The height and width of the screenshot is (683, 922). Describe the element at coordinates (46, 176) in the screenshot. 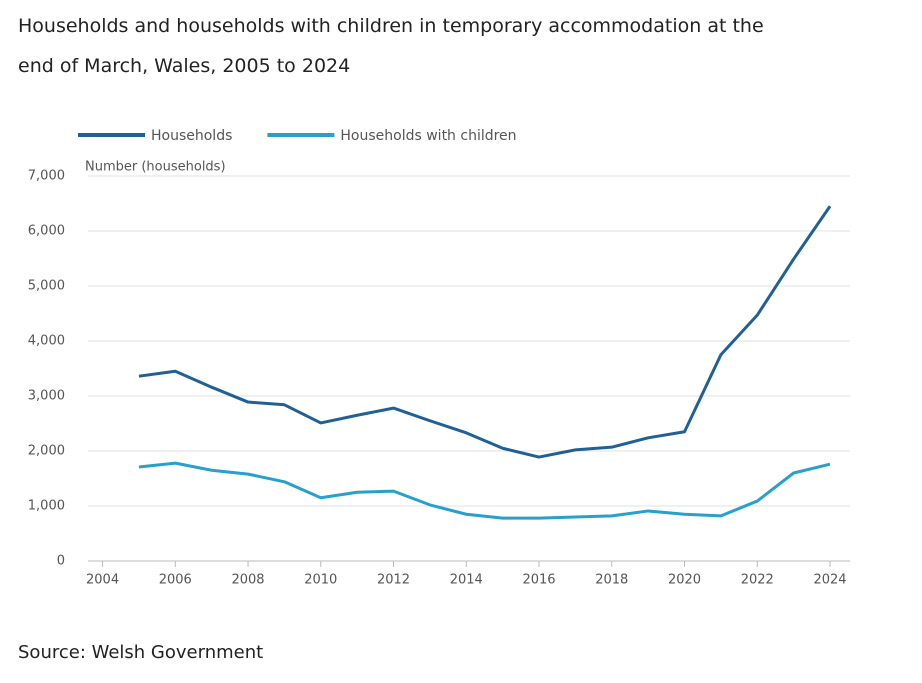

I see `y-tick-label: 7,000` at that location.